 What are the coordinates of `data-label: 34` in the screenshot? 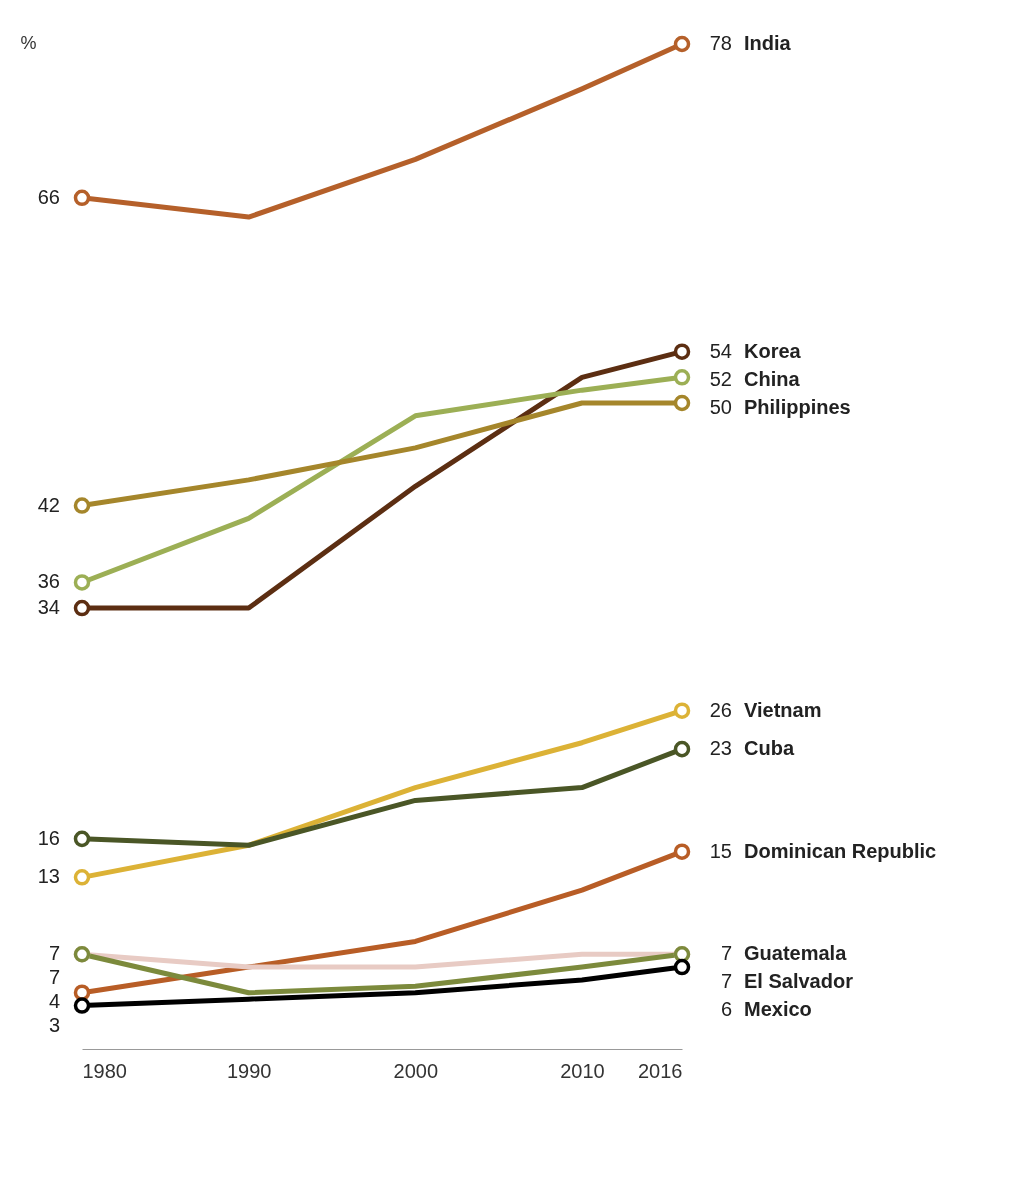 It's located at (48, 607).